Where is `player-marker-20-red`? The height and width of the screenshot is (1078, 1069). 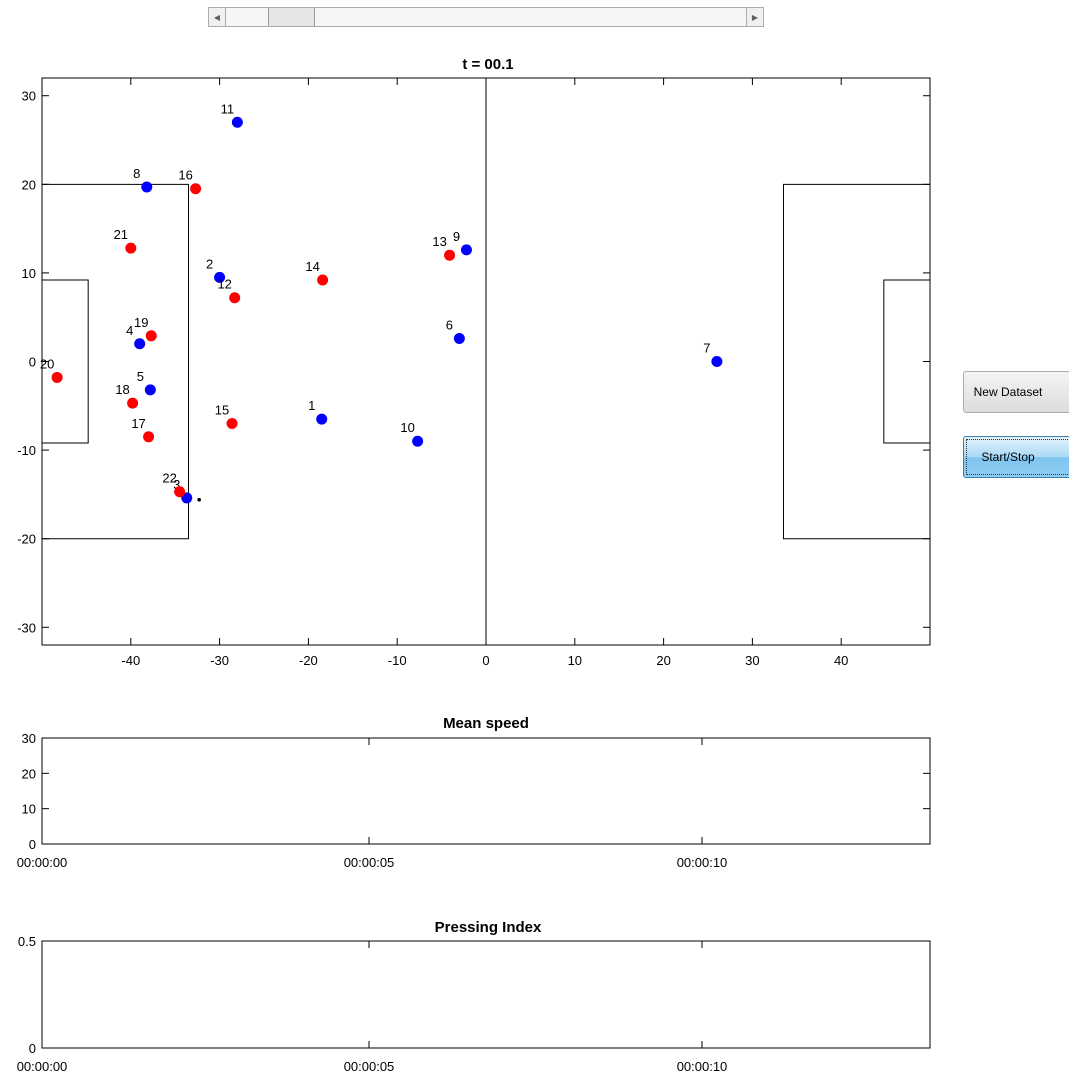 player-marker-20-red is located at coordinates (57, 377).